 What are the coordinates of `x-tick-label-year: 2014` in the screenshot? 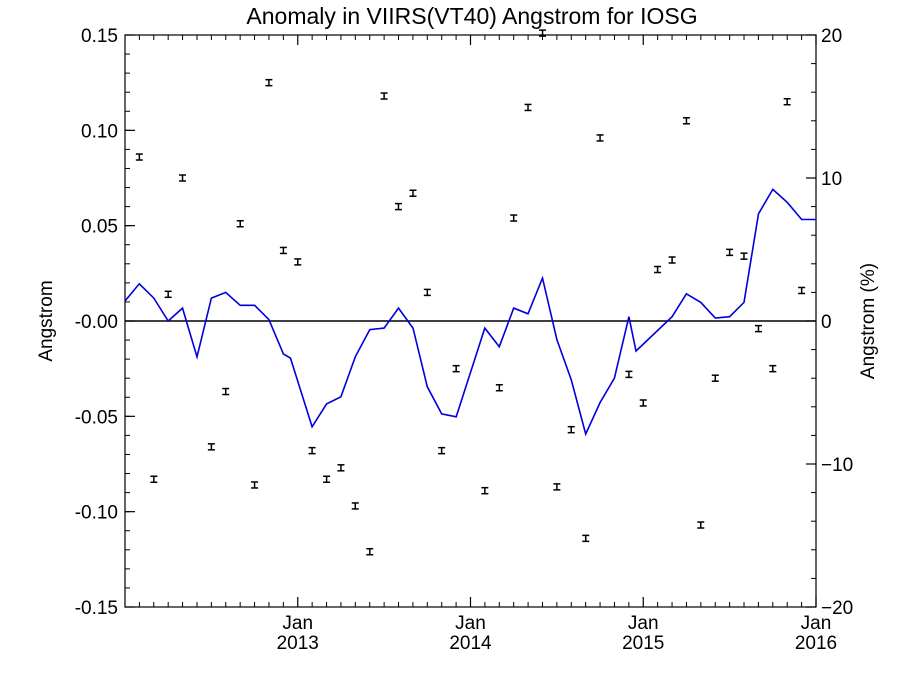 It's located at (470, 643).